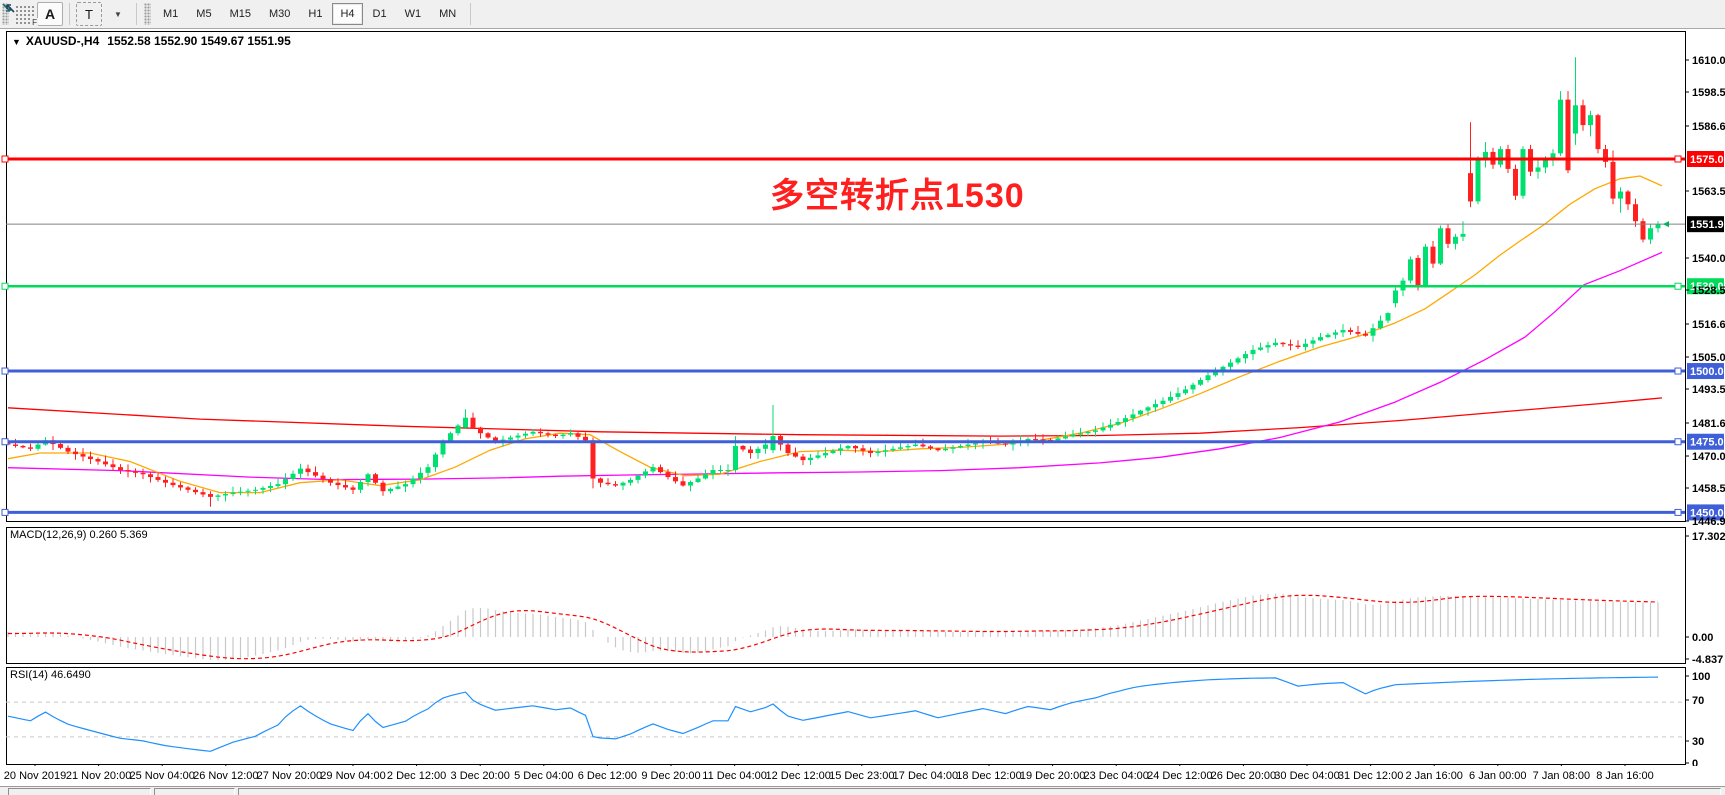 This screenshot has width=1725, height=795. I want to click on svg-text: 30, so click(1698, 742).